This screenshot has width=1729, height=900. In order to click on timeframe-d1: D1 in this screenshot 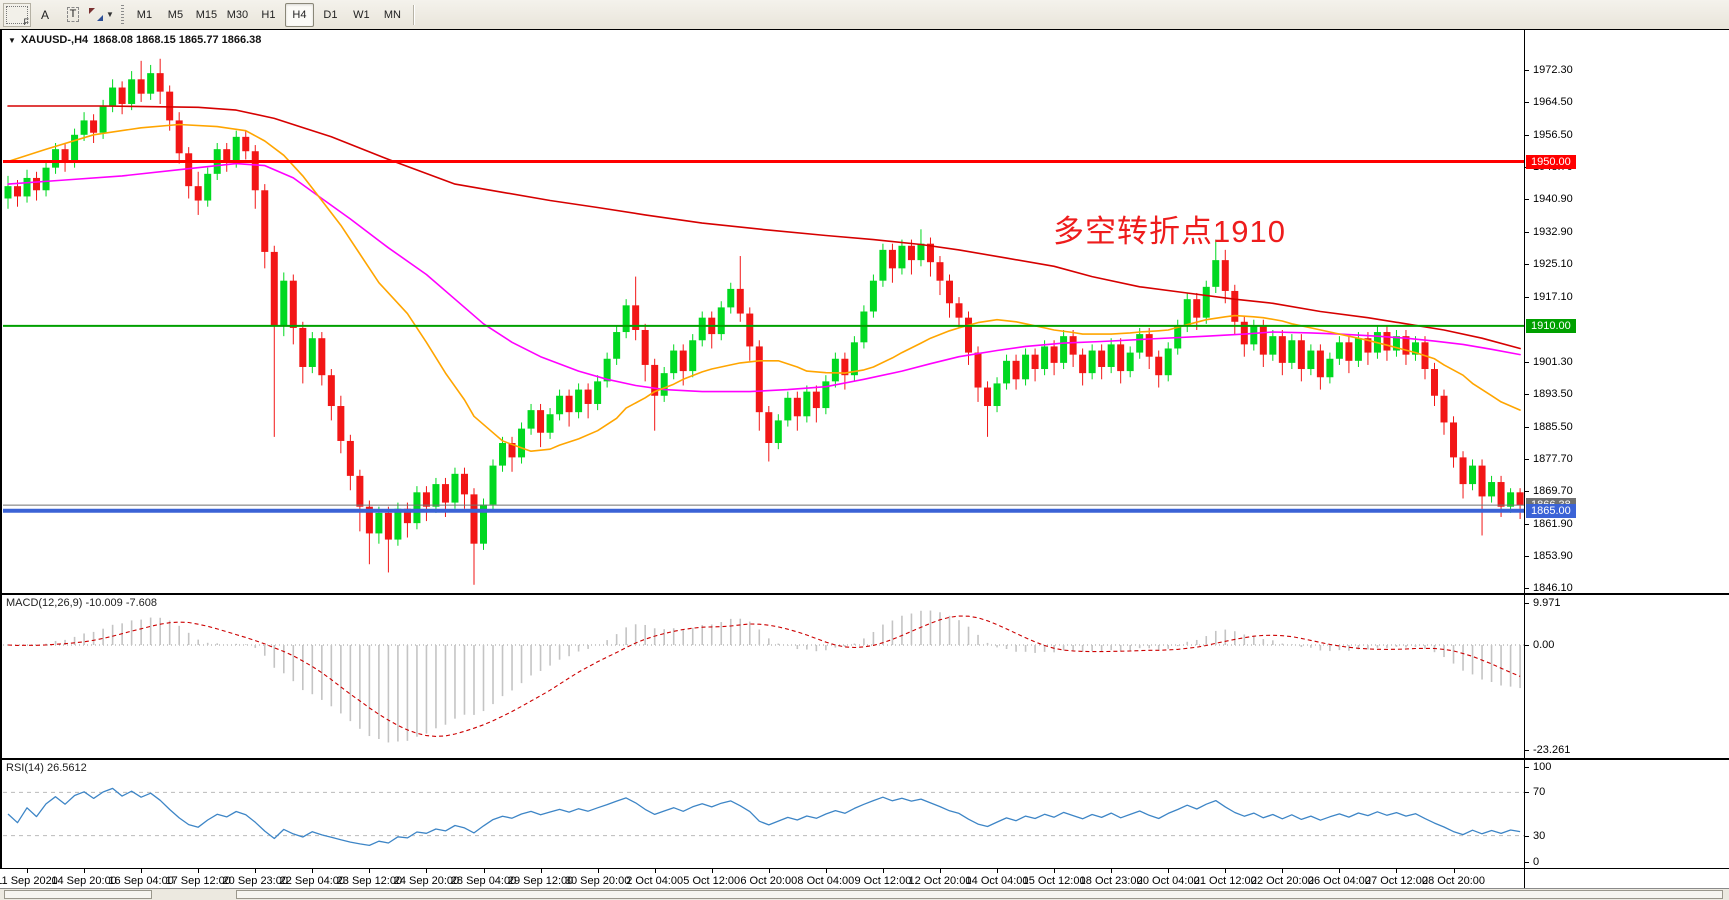, I will do `click(330, 14)`.